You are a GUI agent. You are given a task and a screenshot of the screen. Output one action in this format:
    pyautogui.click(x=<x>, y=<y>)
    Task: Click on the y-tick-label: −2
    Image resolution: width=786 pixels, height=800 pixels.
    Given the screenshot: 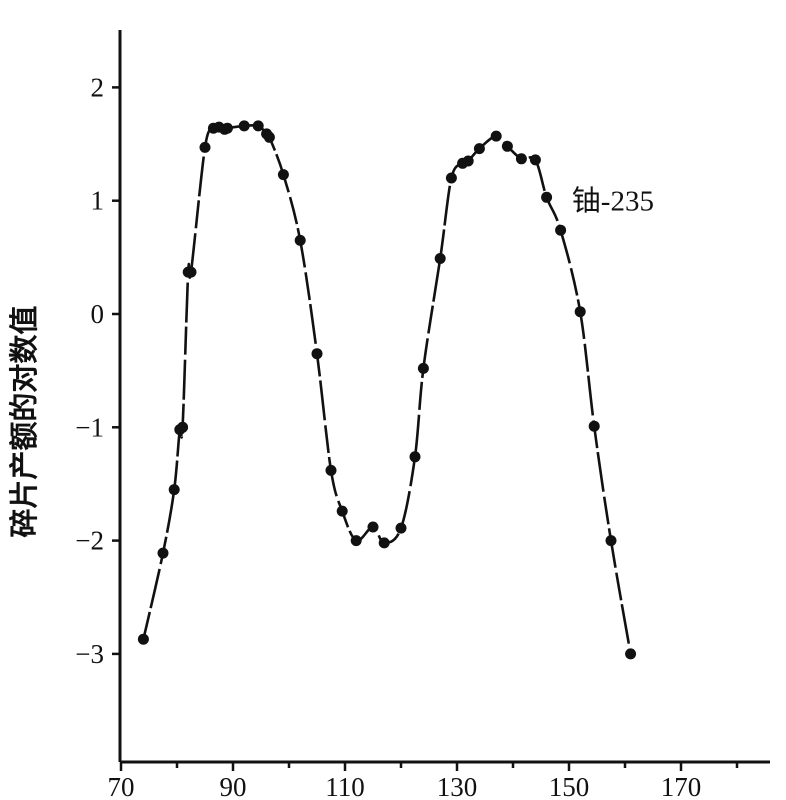 What is the action you would take?
    pyautogui.click(x=89, y=541)
    